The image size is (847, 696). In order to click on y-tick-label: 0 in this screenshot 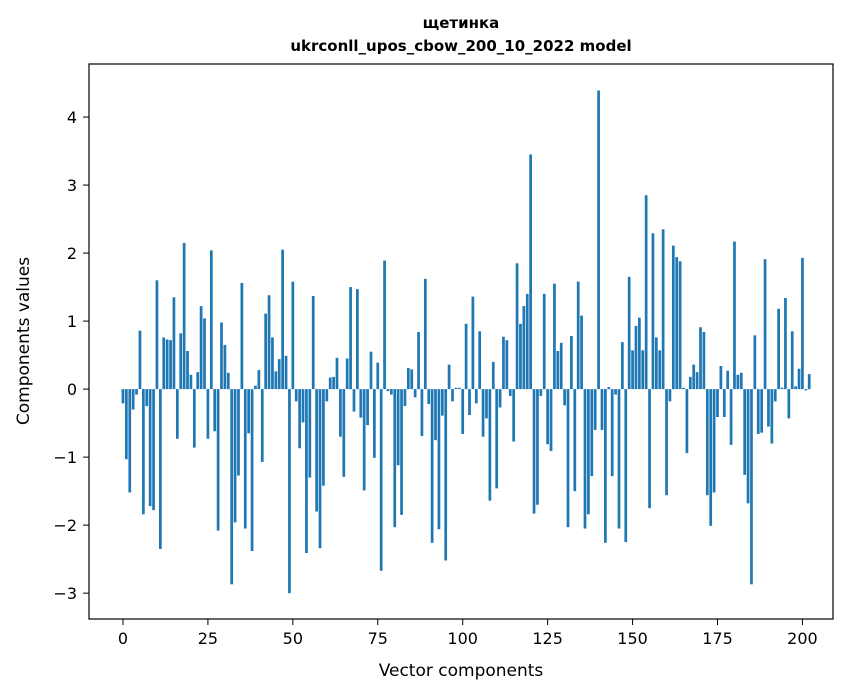, I will do `click(72, 389)`.